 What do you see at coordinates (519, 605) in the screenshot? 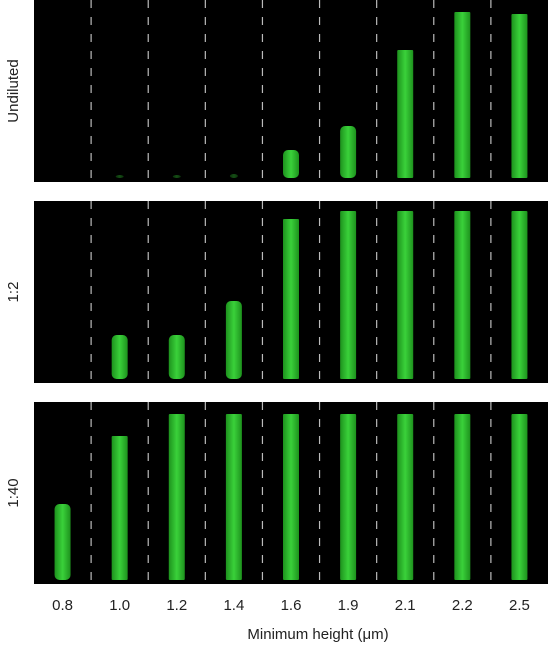
I see `column-label: 2.5` at bounding box center [519, 605].